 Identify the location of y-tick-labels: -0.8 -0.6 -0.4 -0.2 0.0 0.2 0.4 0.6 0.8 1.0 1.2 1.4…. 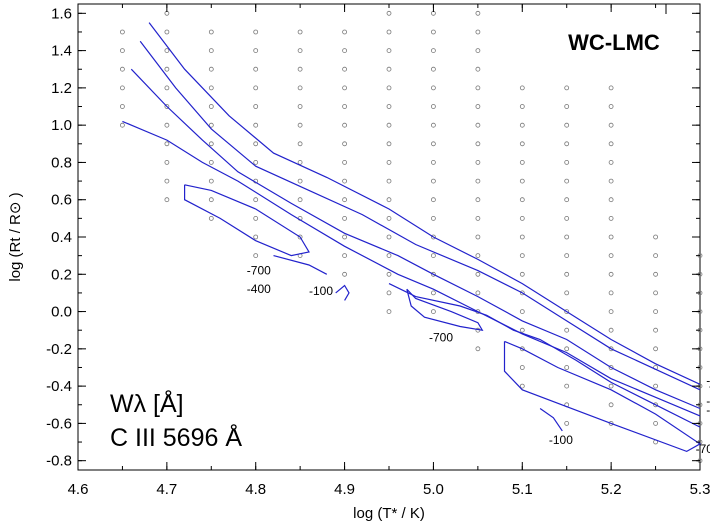
(59, 237).